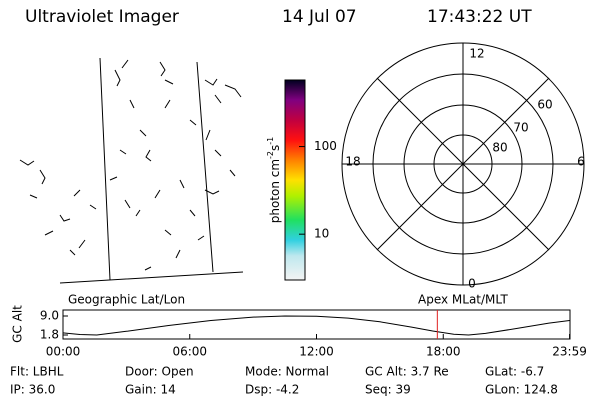 The height and width of the screenshot is (400, 600). I want to click on colorbar-unit: photon cm, so click(275, 191).